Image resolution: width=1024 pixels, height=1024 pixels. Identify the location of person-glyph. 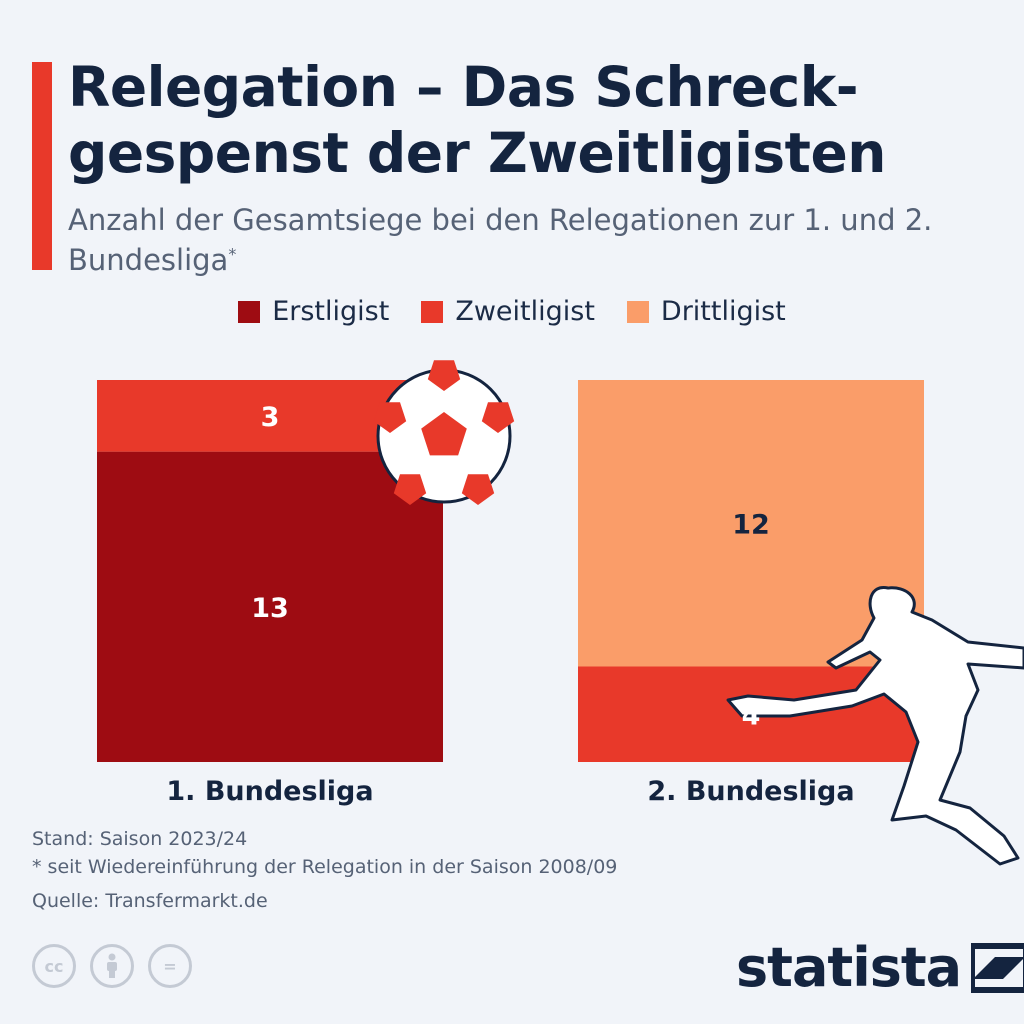
(112, 965).